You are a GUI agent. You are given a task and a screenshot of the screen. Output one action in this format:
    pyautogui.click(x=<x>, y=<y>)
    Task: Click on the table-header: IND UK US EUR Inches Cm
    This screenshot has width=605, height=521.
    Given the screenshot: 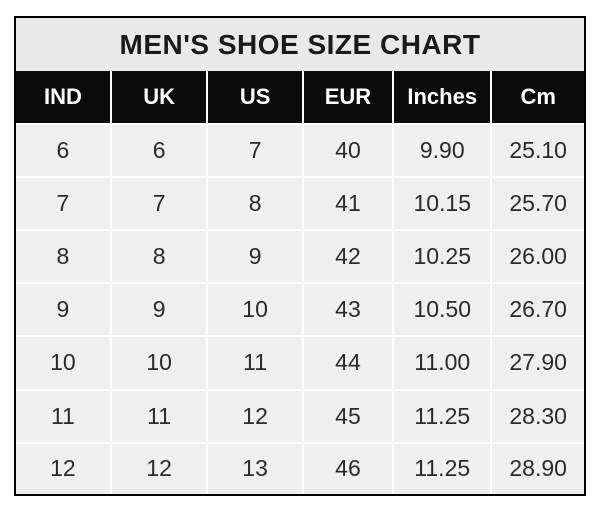 What is the action you would take?
    pyautogui.click(x=300, y=98)
    